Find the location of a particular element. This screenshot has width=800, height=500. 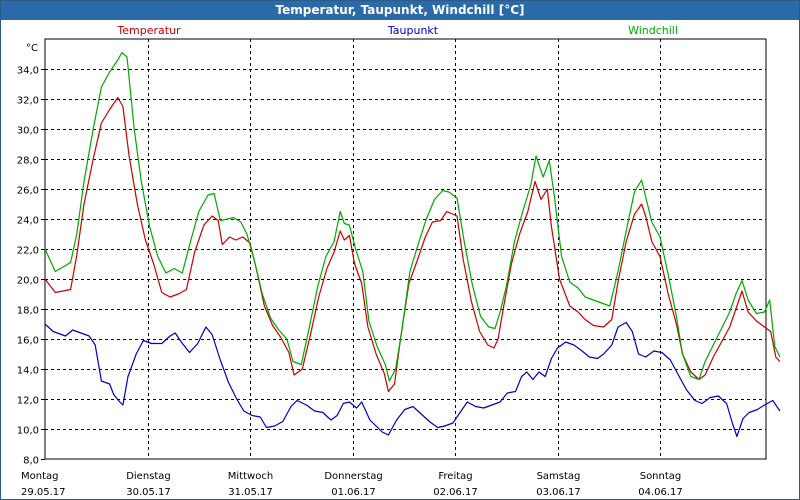

y-tick-label: 14,0 is located at coordinates (28, 371).